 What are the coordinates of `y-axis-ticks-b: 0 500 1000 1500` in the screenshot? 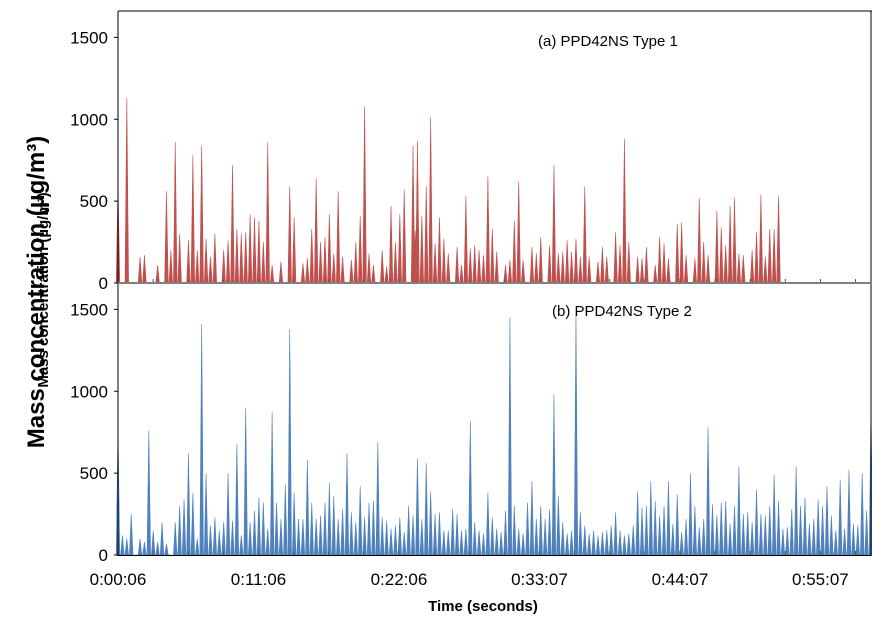 It's located at (94, 432).